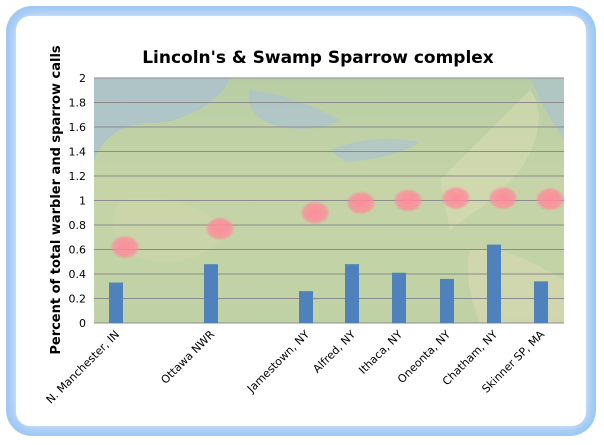 The height and width of the screenshot is (445, 604). I want to click on y-tick-label: 1.4, so click(78, 152).